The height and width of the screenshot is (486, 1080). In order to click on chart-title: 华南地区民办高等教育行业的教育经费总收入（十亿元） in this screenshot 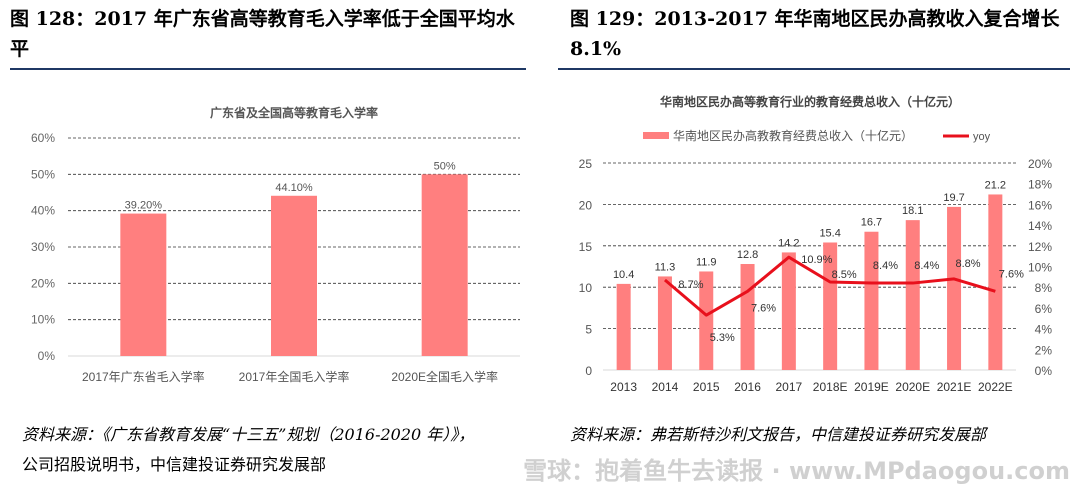, I will do `click(810, 101)`.